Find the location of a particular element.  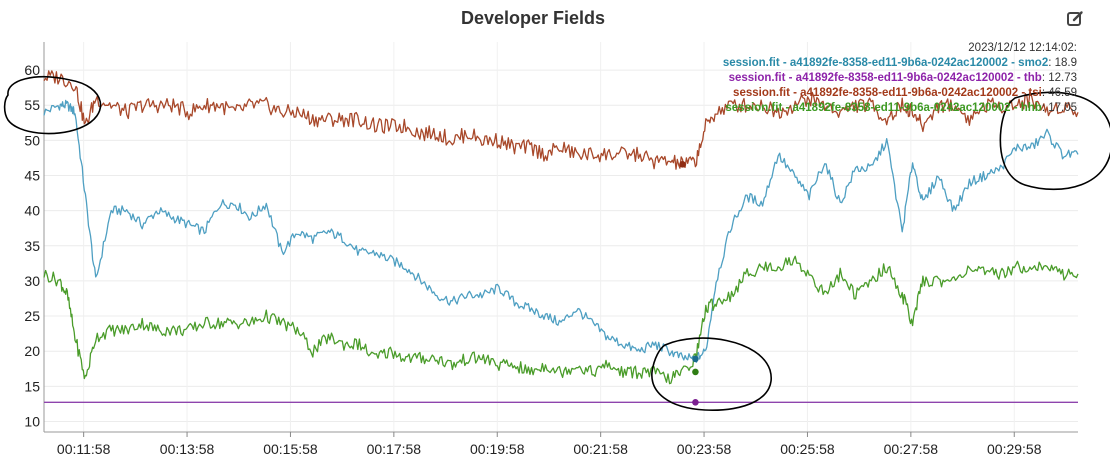

legend-entry-value: 46.59 is located at coordinates (1062, 93).